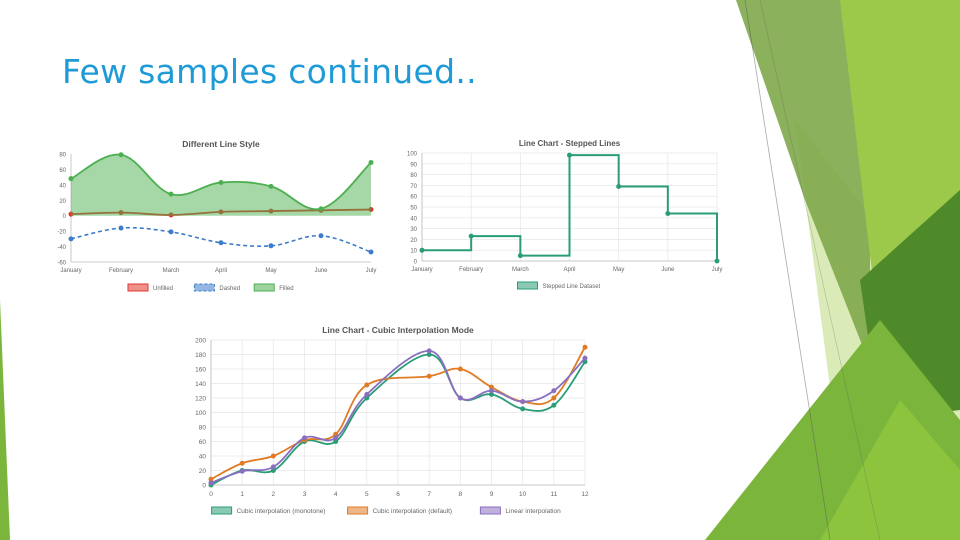 This screenshot has height=540, width=960. I want to click on legend-label: Linear interpolation, so click(533, 511).